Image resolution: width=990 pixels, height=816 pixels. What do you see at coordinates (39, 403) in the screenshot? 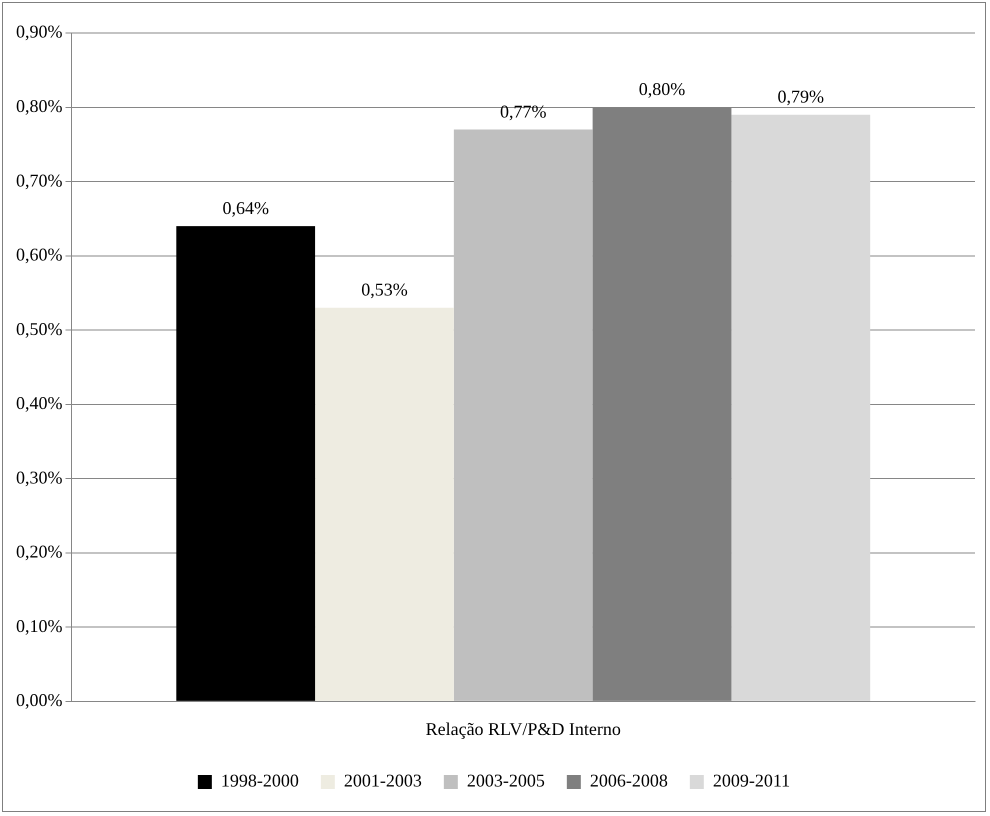
I see `y-tick-label: 0,40%` at bounding box center [39, 403].